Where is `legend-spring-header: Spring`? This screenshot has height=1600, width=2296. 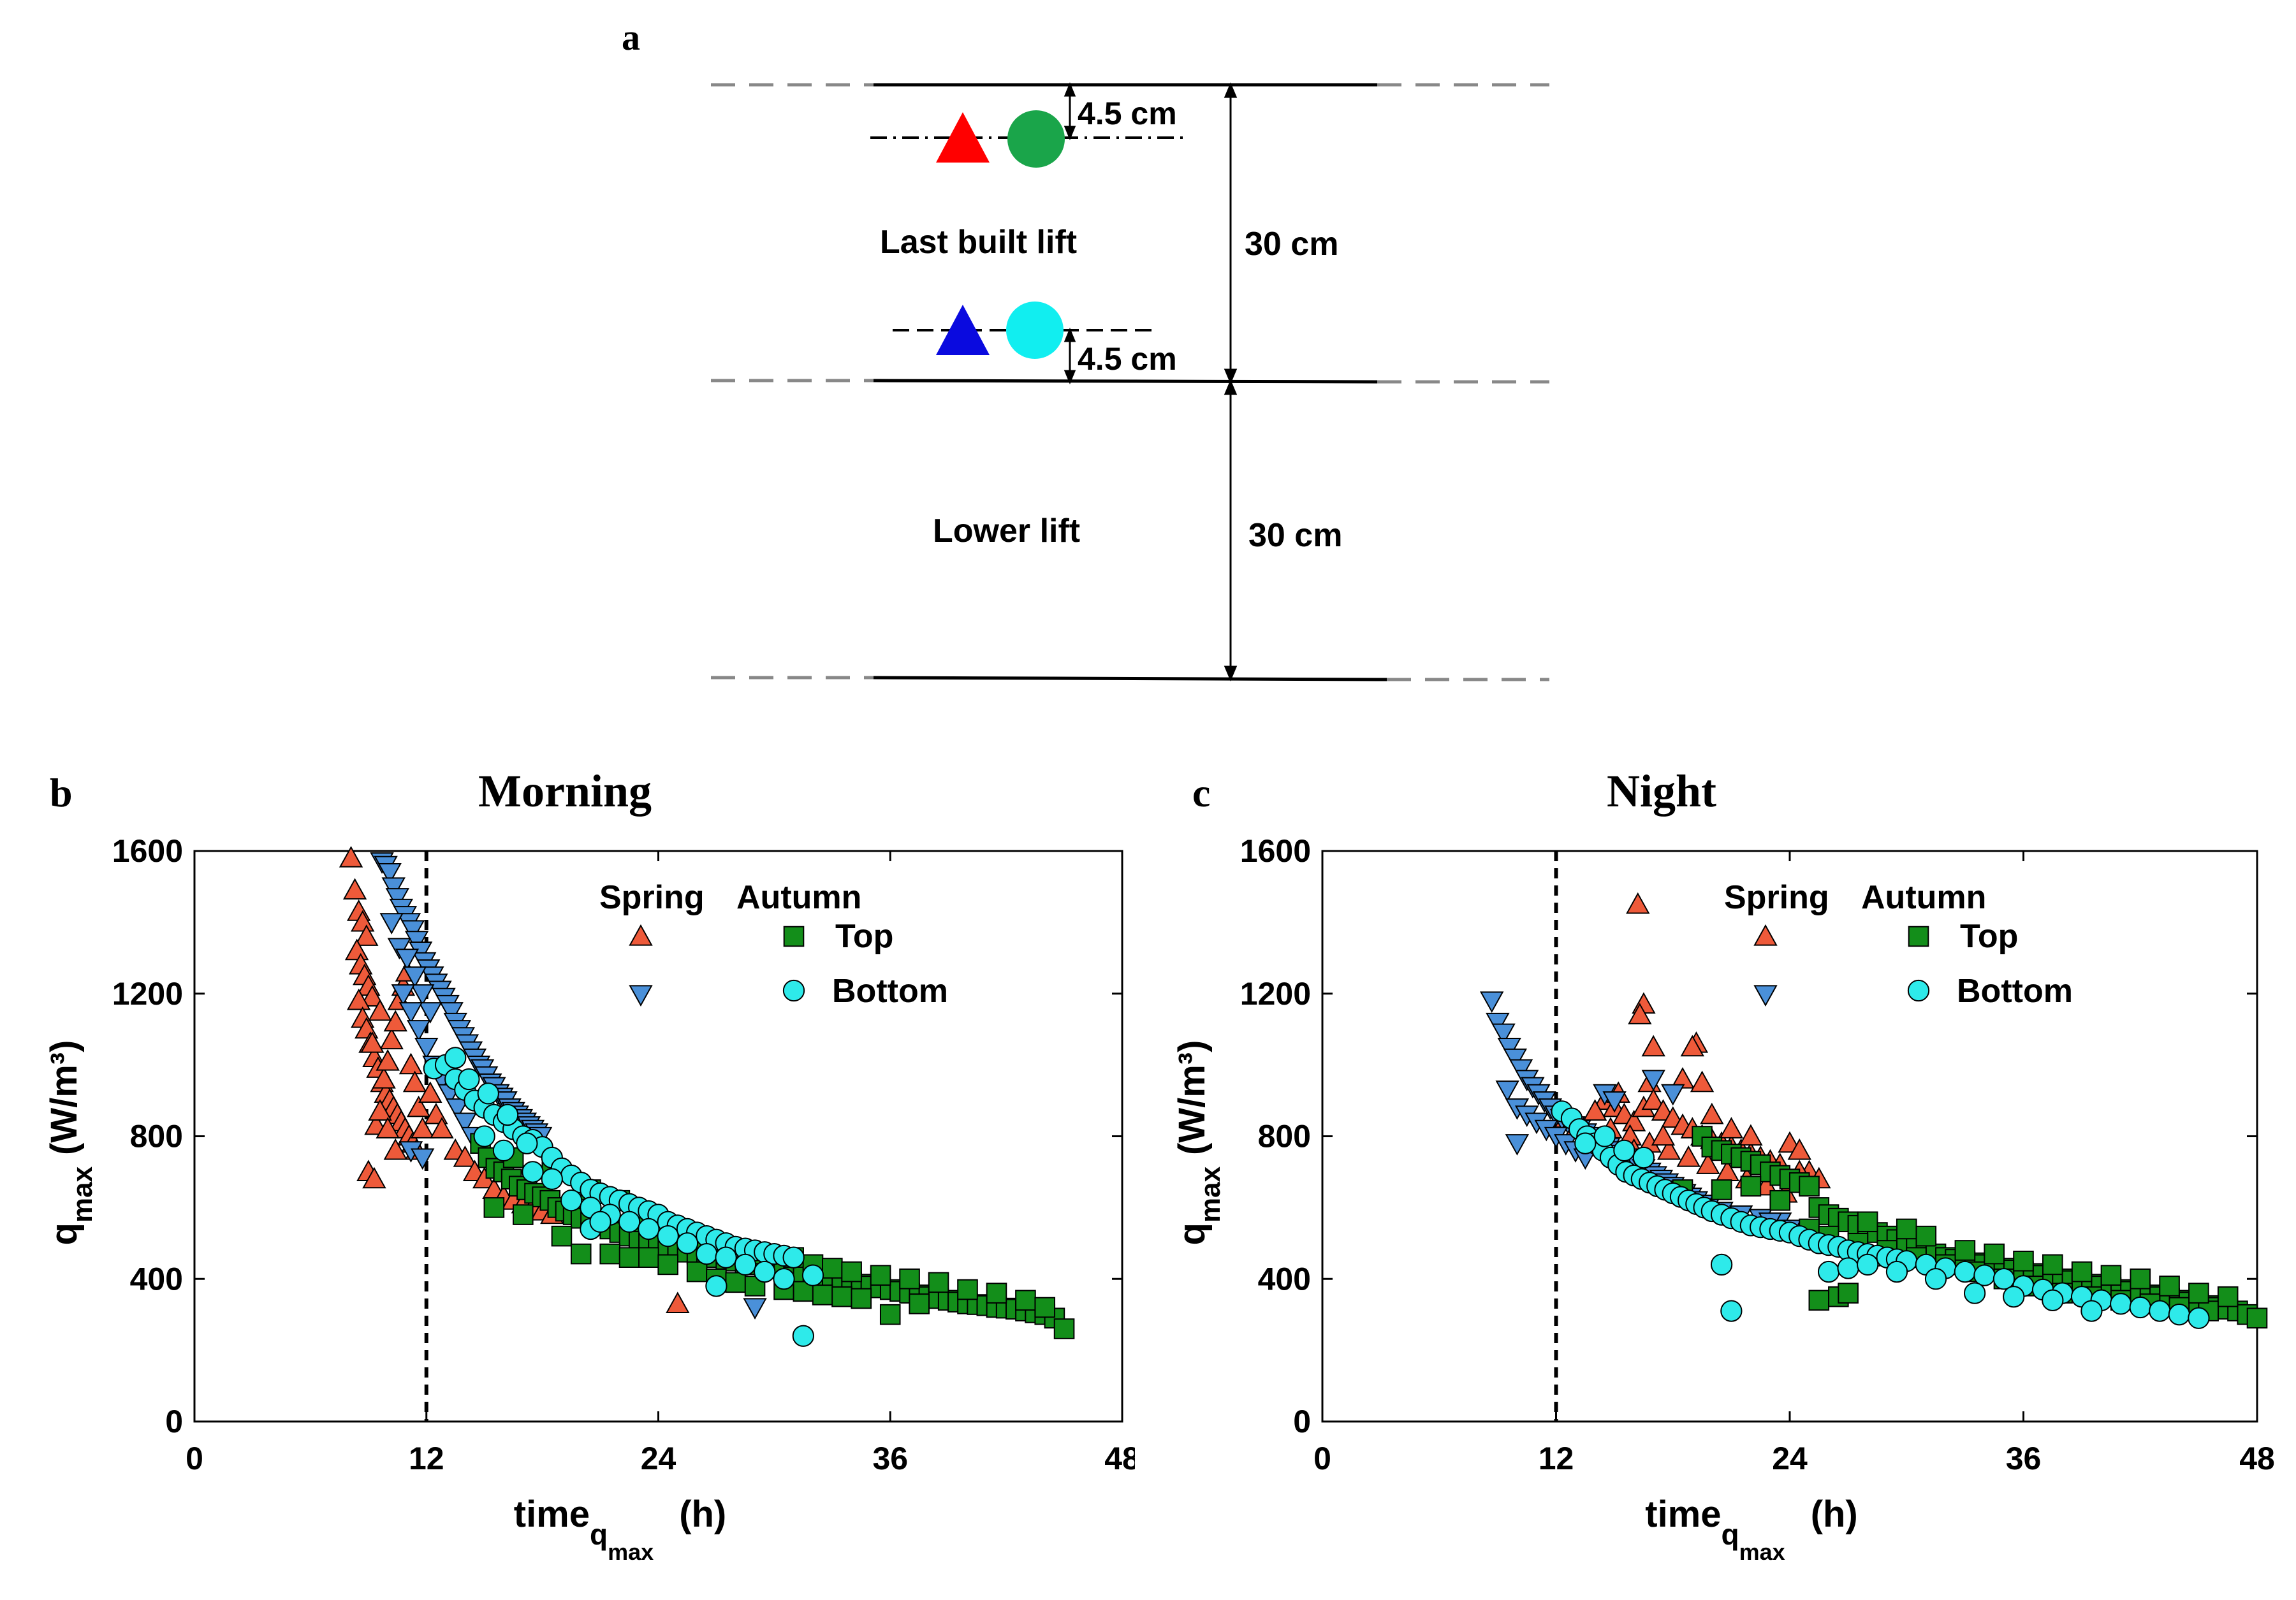
legend-spring-header: Spring is located at coordinates (1776, 897).